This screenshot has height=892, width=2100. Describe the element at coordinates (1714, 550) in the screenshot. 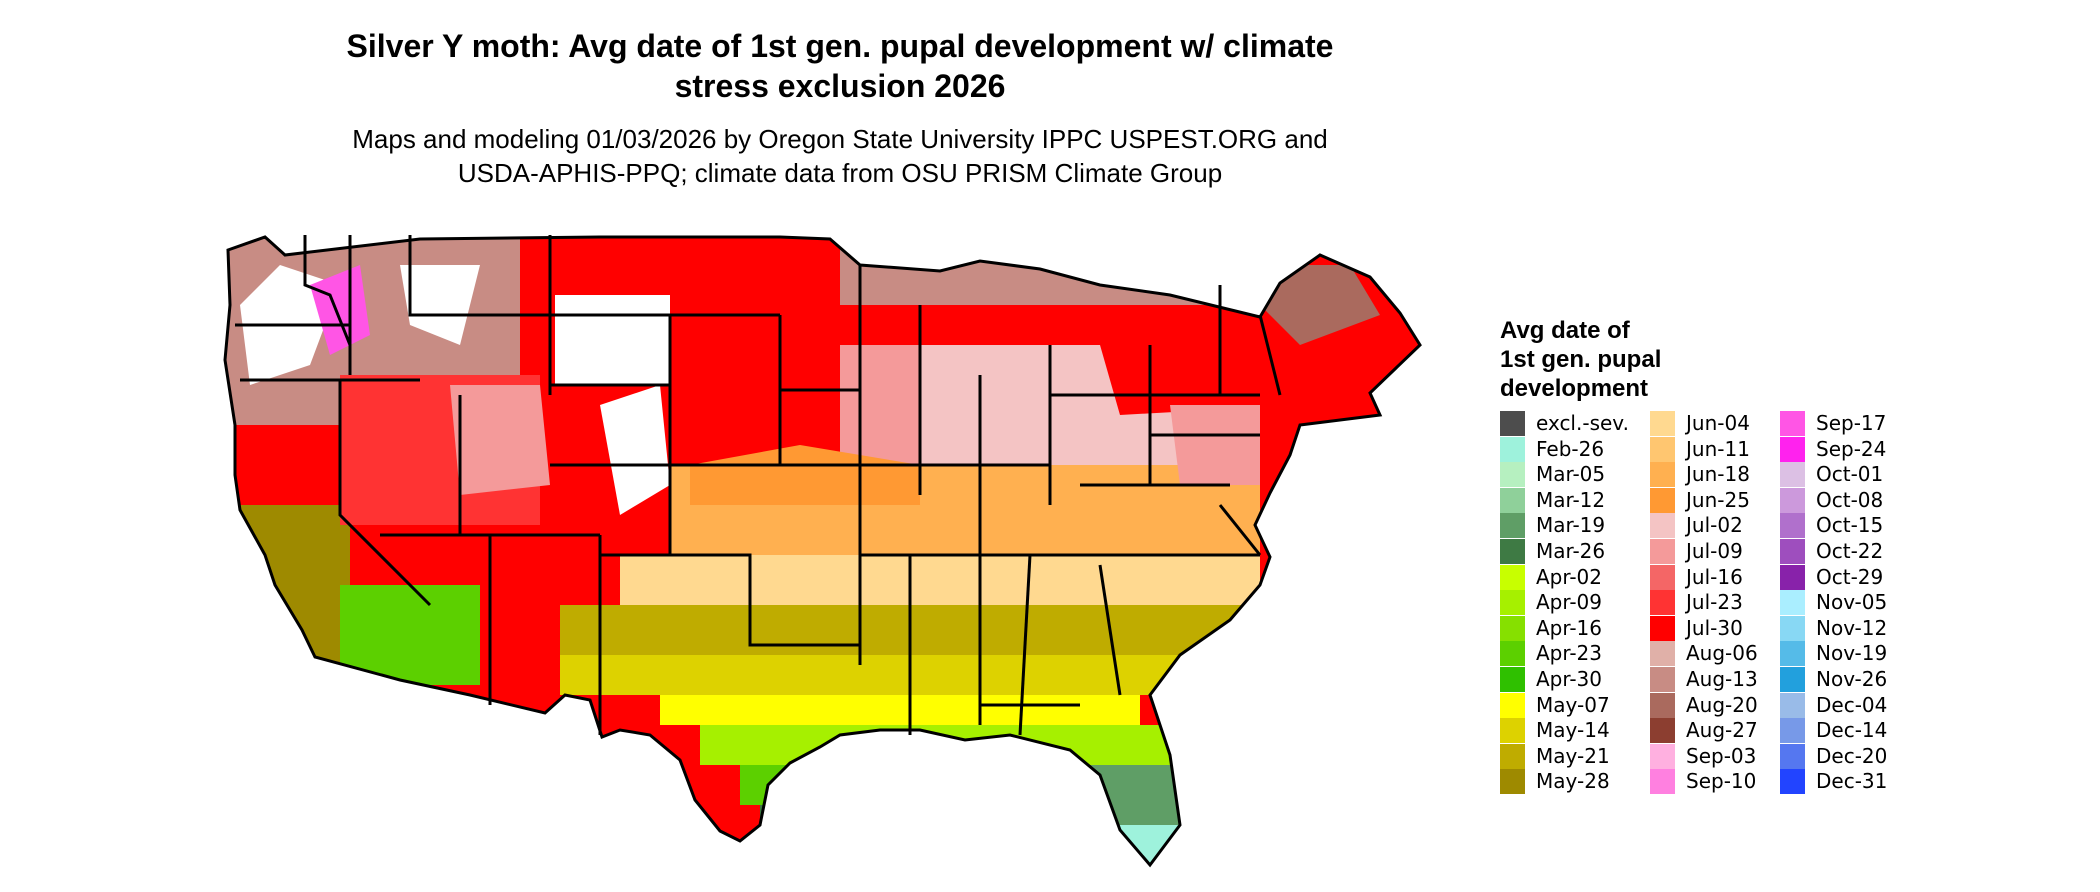

I see `legend-label: Jul-09` at that location.